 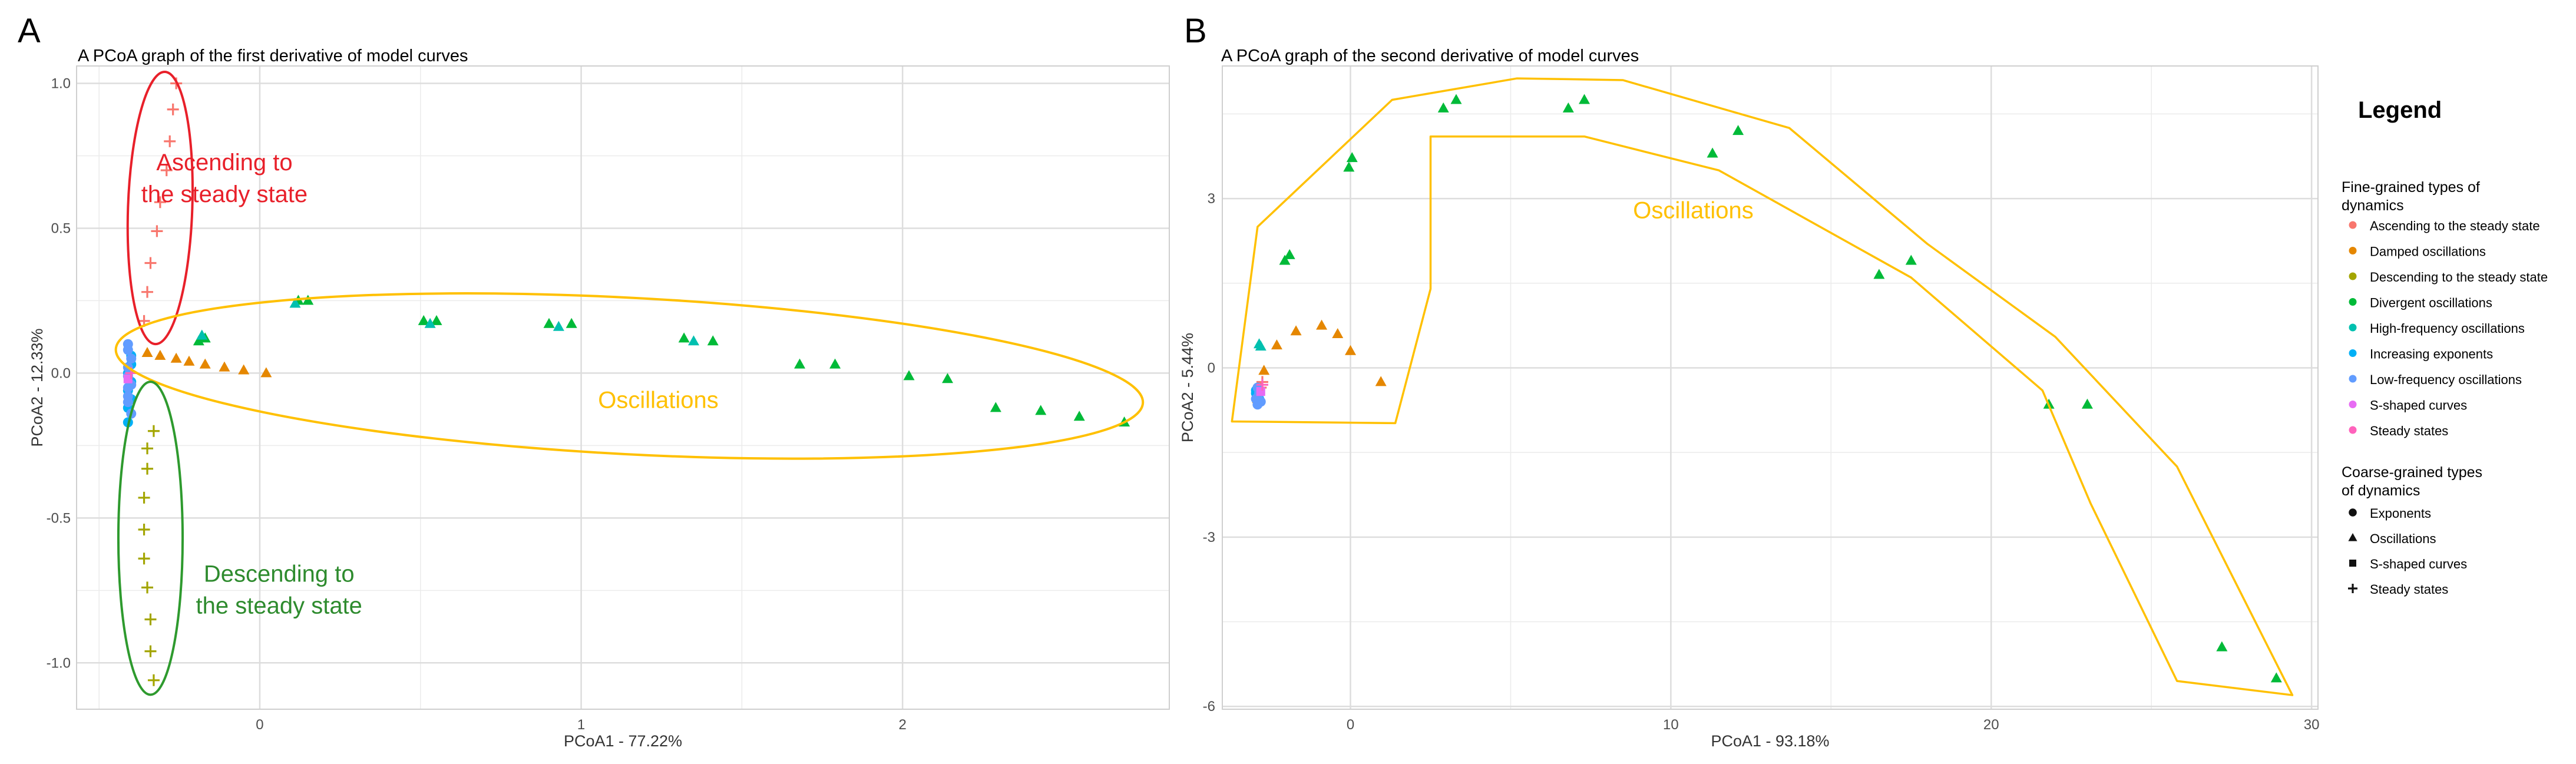 I want to click on series-descending-to-the-steady-state, so click(x=149, y=556).